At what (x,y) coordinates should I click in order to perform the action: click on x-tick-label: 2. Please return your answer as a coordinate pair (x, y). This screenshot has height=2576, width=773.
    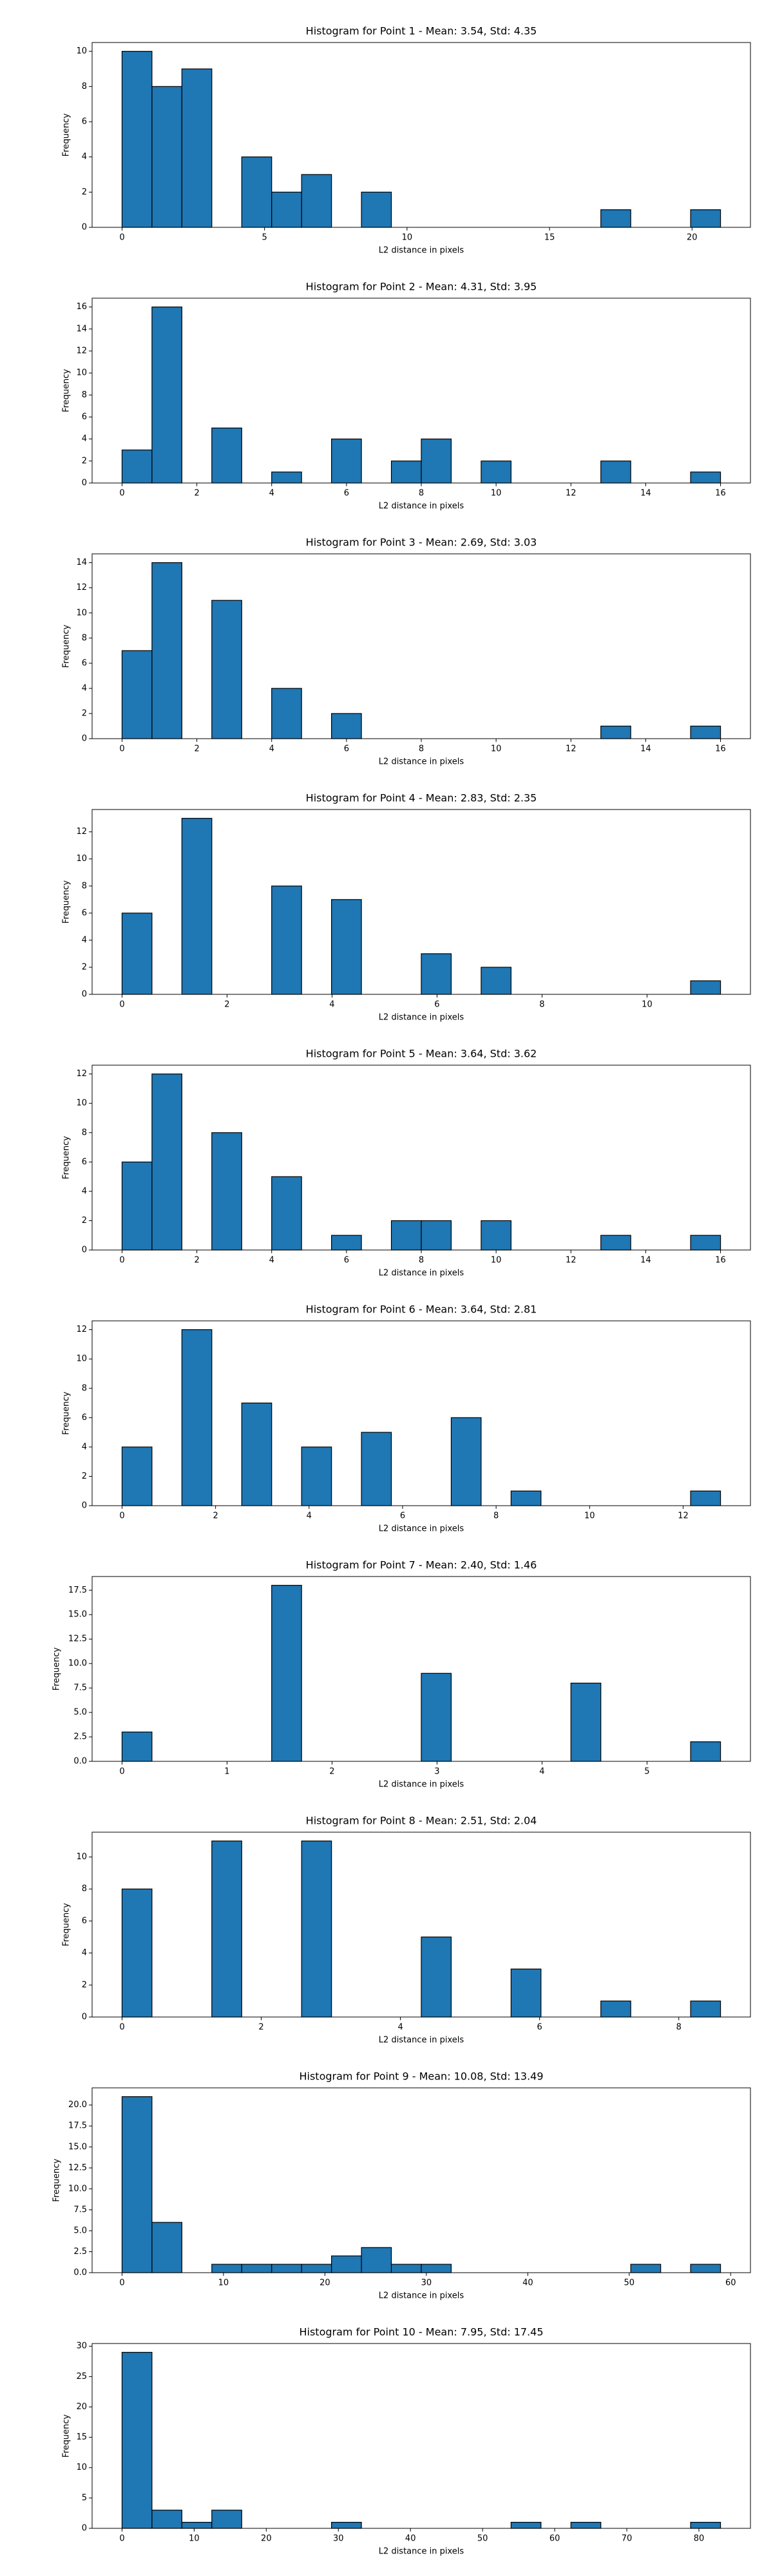
    Looking at the image, I should click on (196, 1260).